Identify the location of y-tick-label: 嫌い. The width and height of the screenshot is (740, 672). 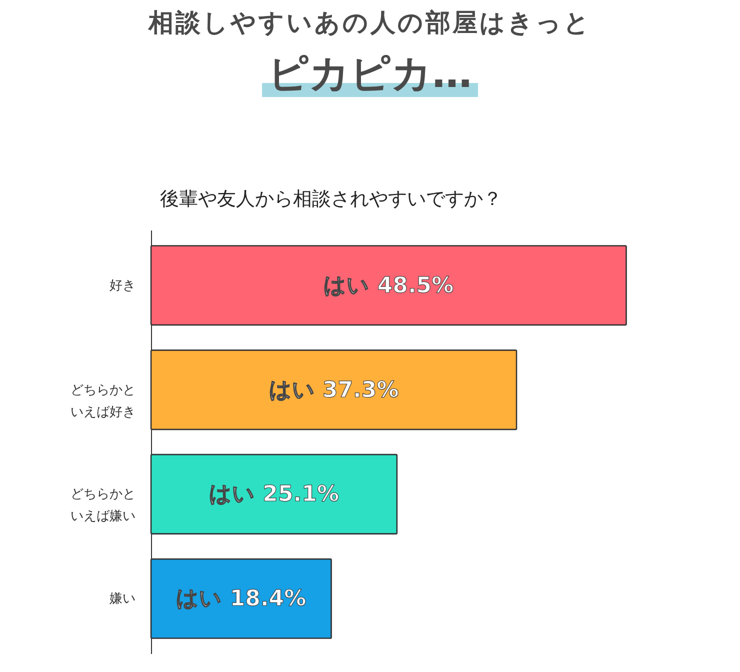
(123, 599).